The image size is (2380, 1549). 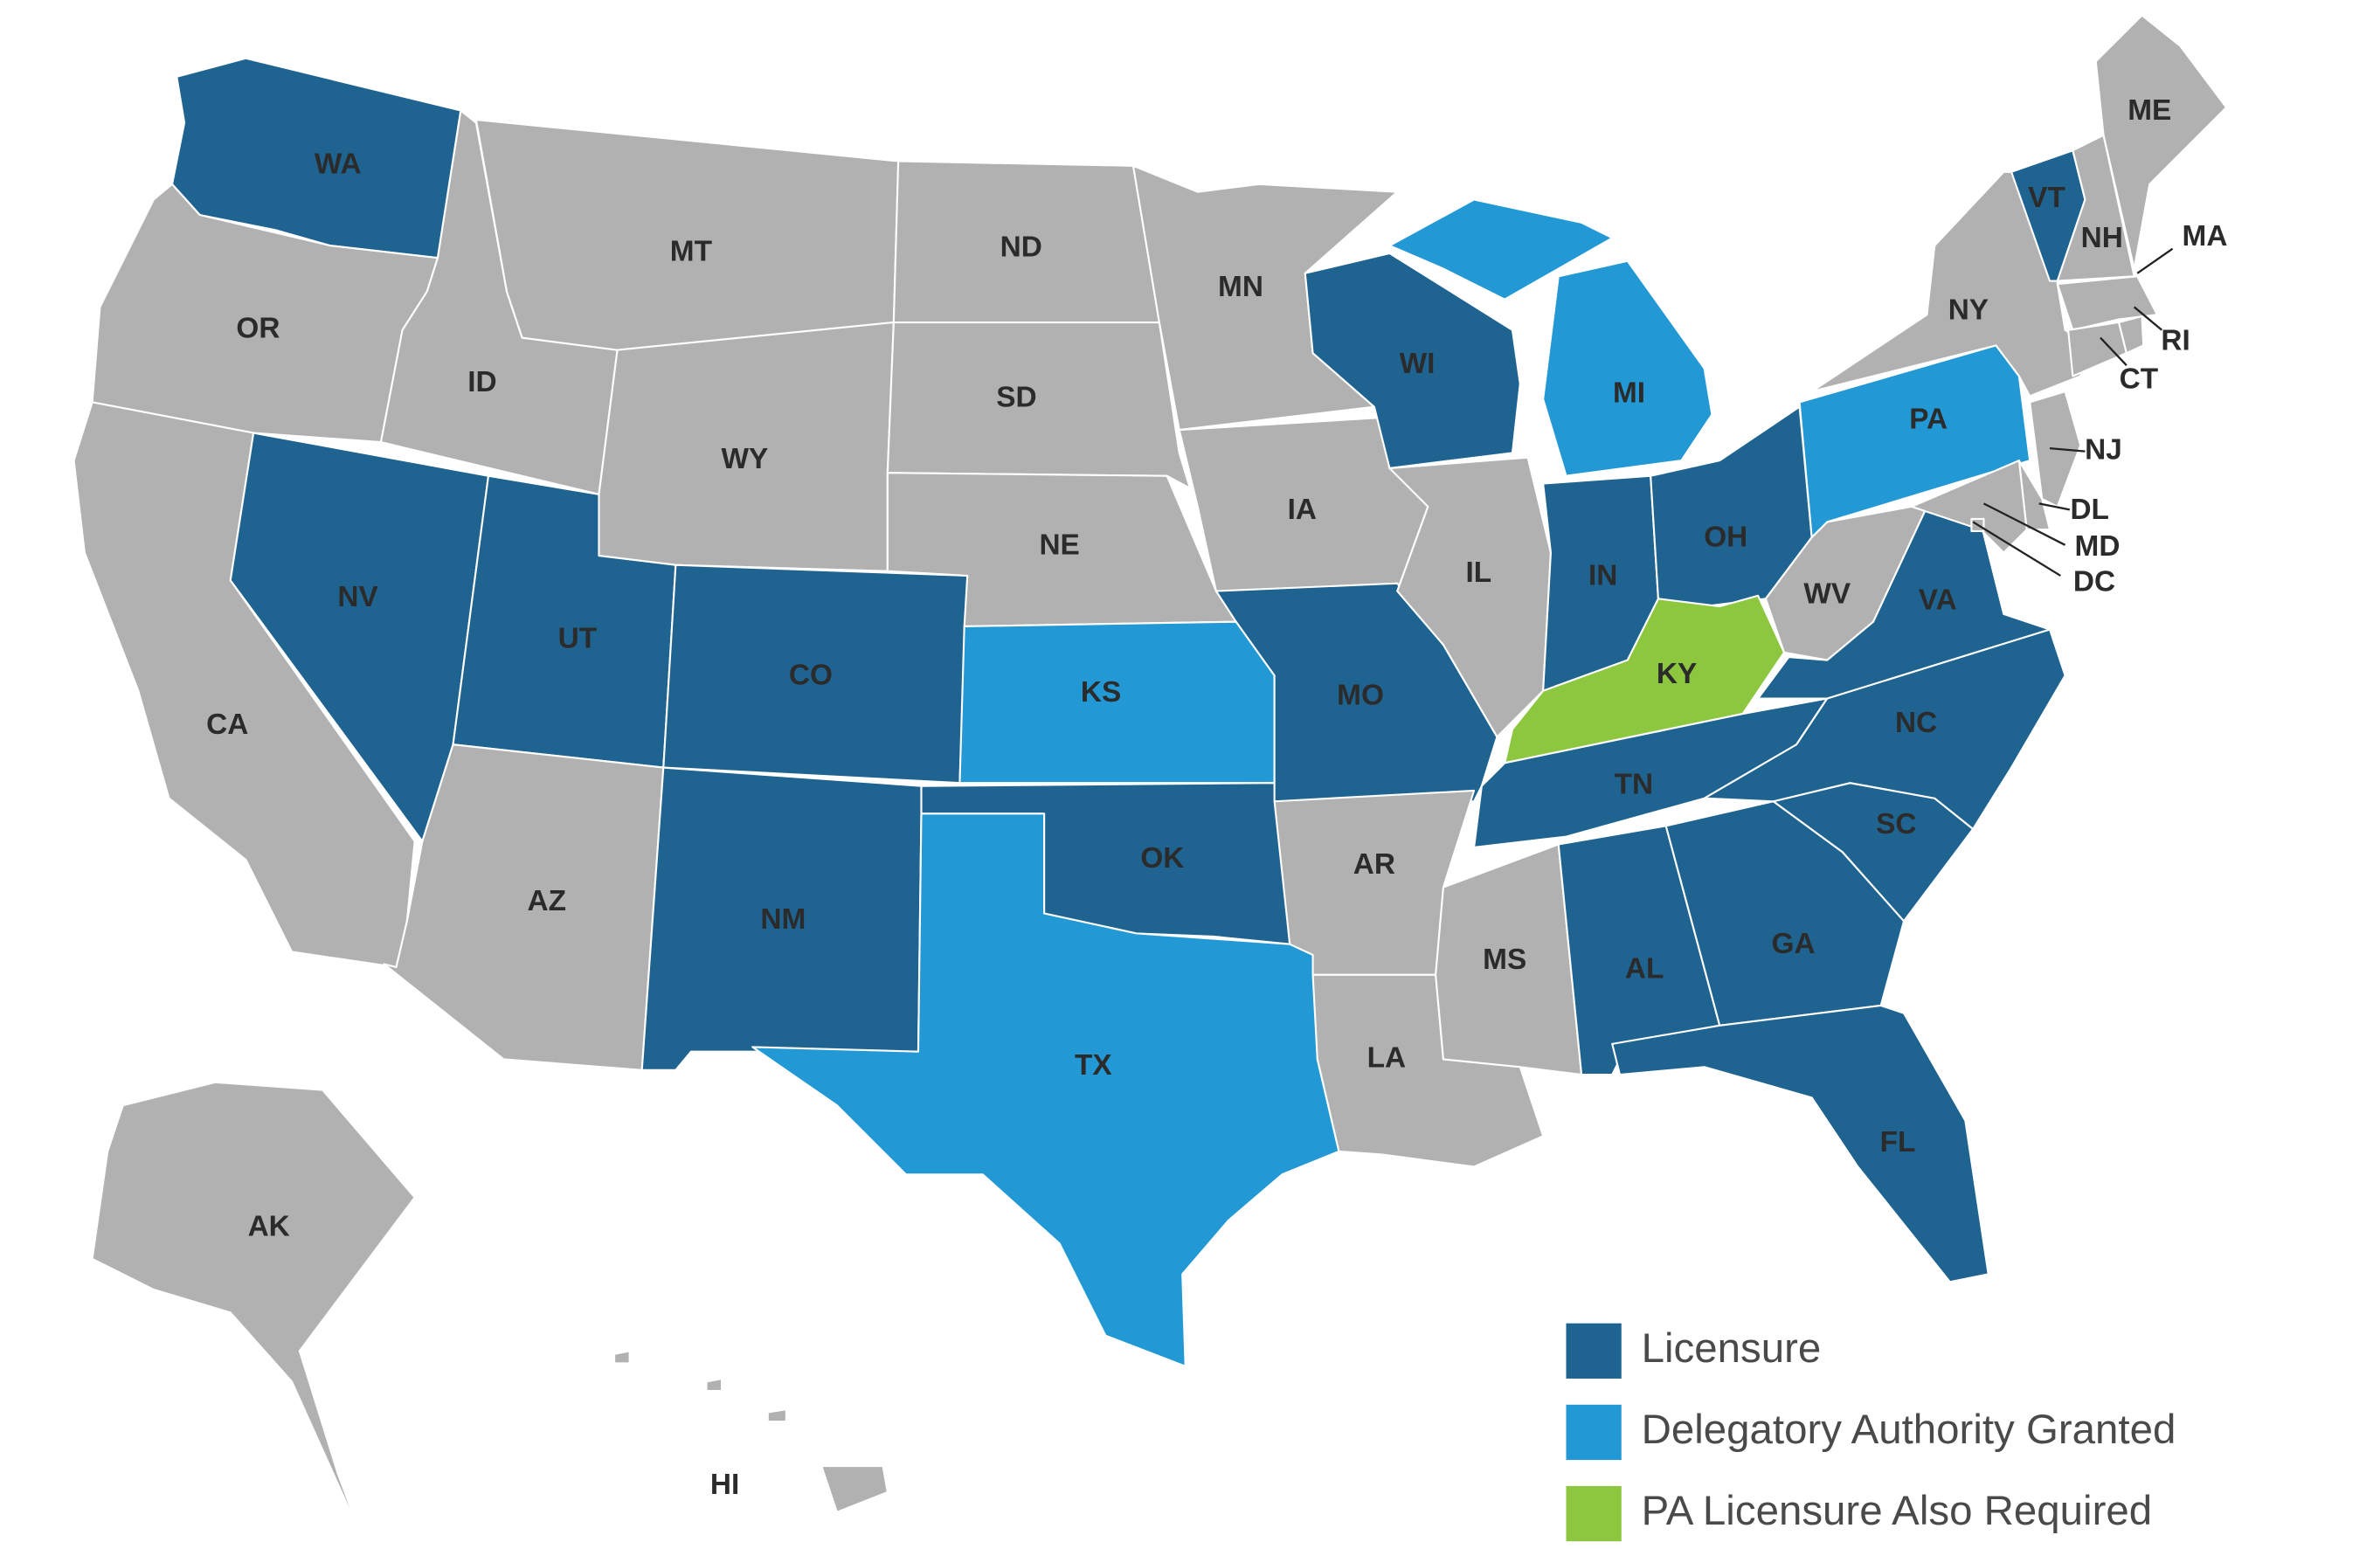 I want to click on state-label: AZ, so click(x=546, y=901).